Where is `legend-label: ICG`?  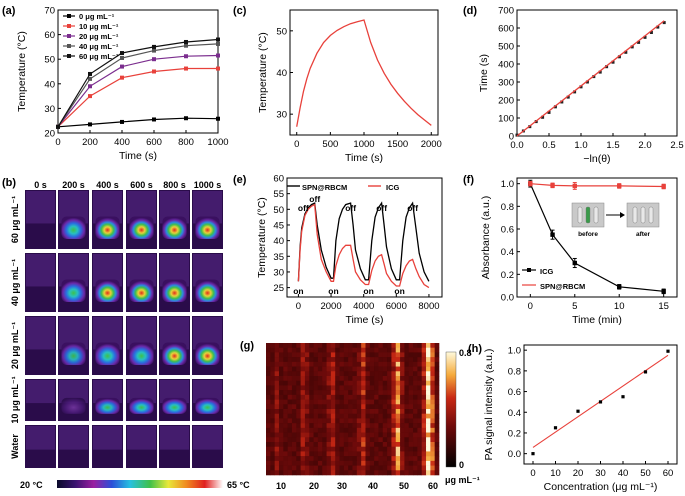
legend-label: ICG is located at coordinates (393, 187).